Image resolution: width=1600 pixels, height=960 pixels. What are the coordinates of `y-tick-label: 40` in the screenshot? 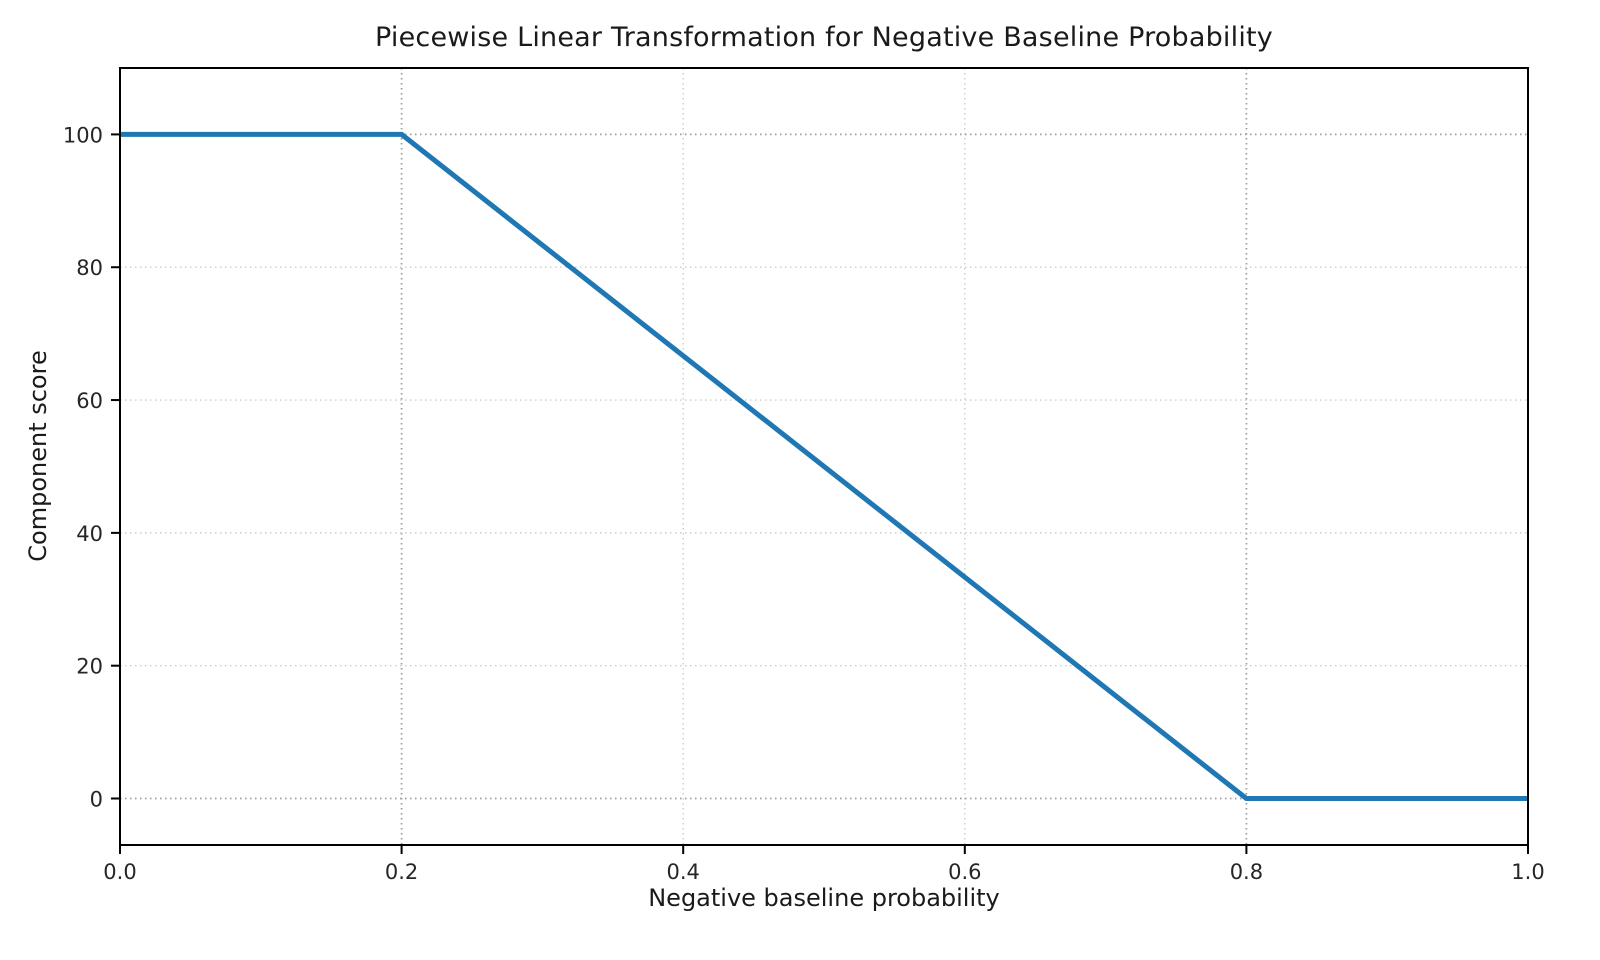 It's located at (89, 534).